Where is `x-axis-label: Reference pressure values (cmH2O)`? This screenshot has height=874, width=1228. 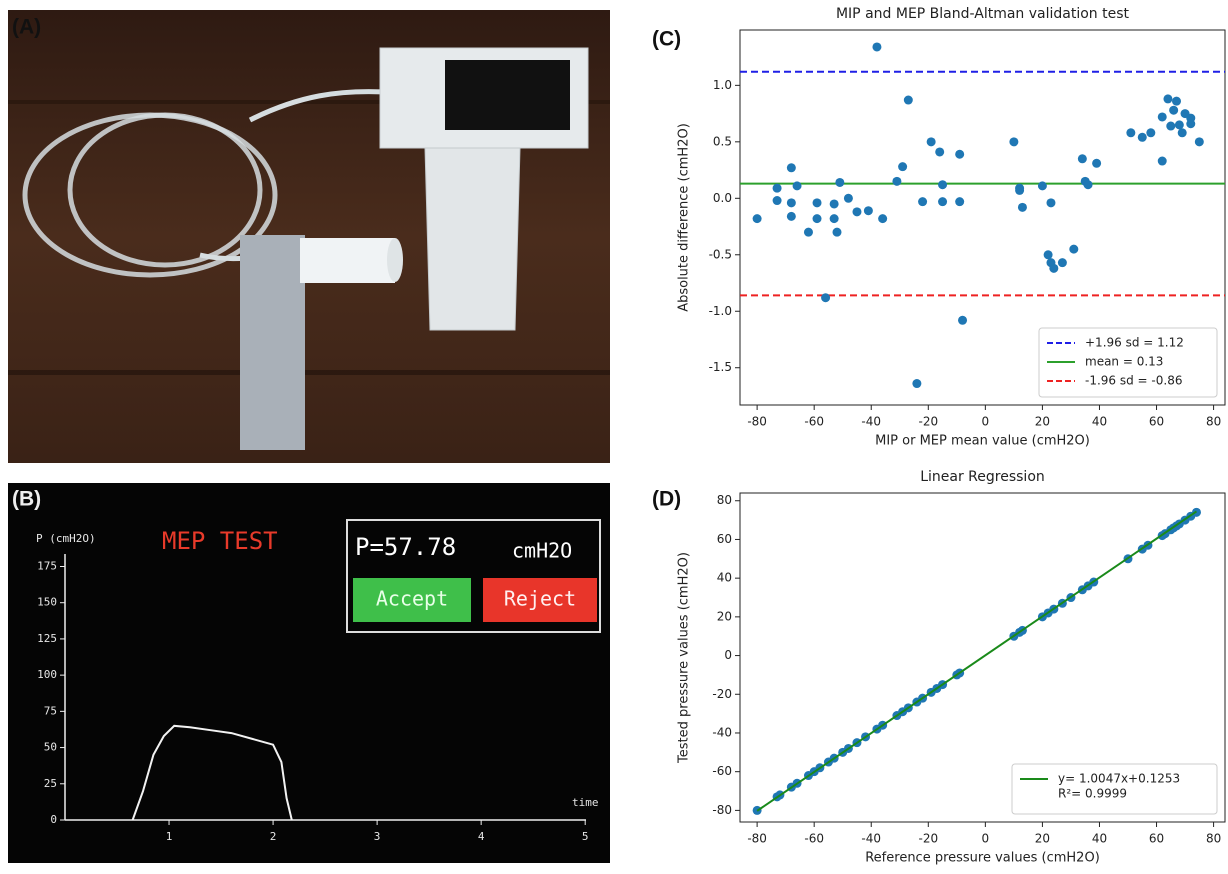
x-axis-label: Reference pressure values (cmH2O) is located at coordinates (982, 858).